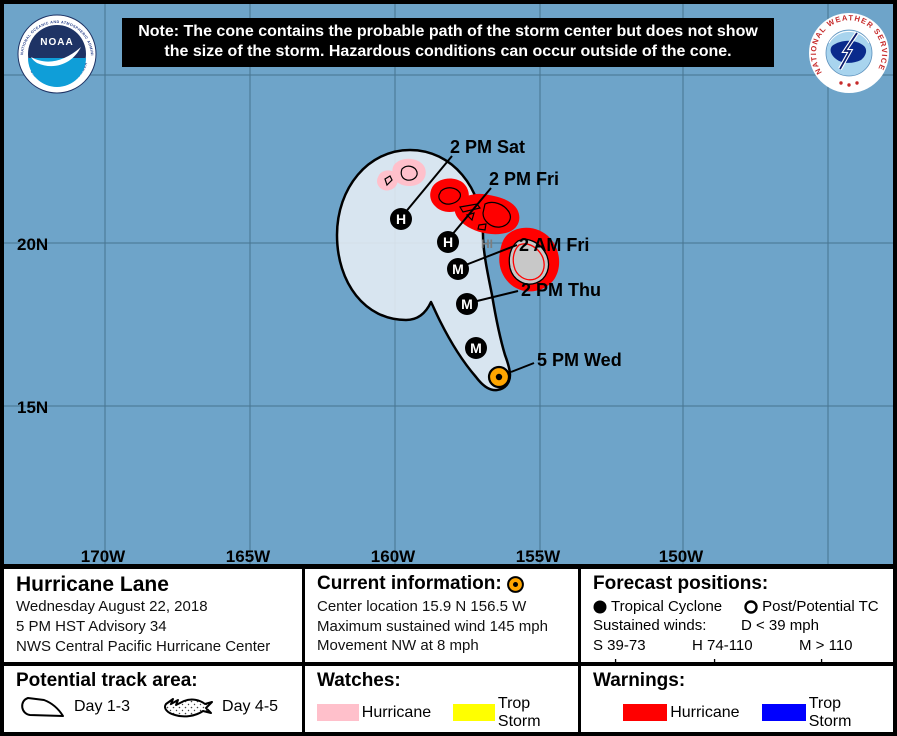 The height and width of the screenshot is (736, 897). What do you see at coordinates (32, 407) in the screenshot?
I see `svg-text: 15N` at bounding box center [32, 407].